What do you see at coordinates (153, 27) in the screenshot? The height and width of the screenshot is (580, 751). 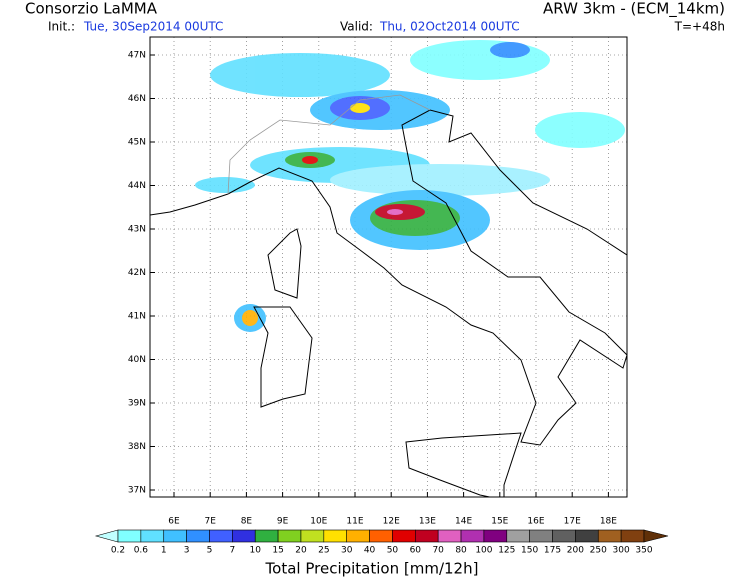 I see `init-time: Tue, 30Sep2014 00UTC` at bounding box center [153, 27].